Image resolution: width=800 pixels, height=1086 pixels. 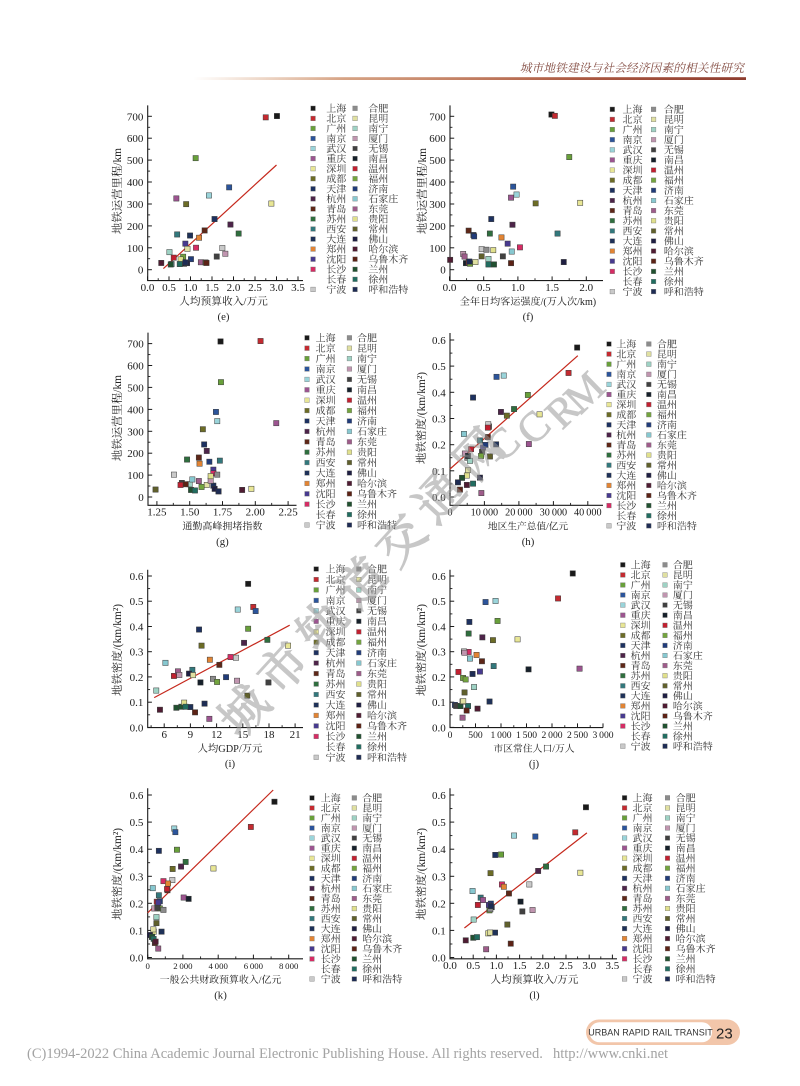 I want to click on svg-text: 1 500, so click(x=526, y=735).